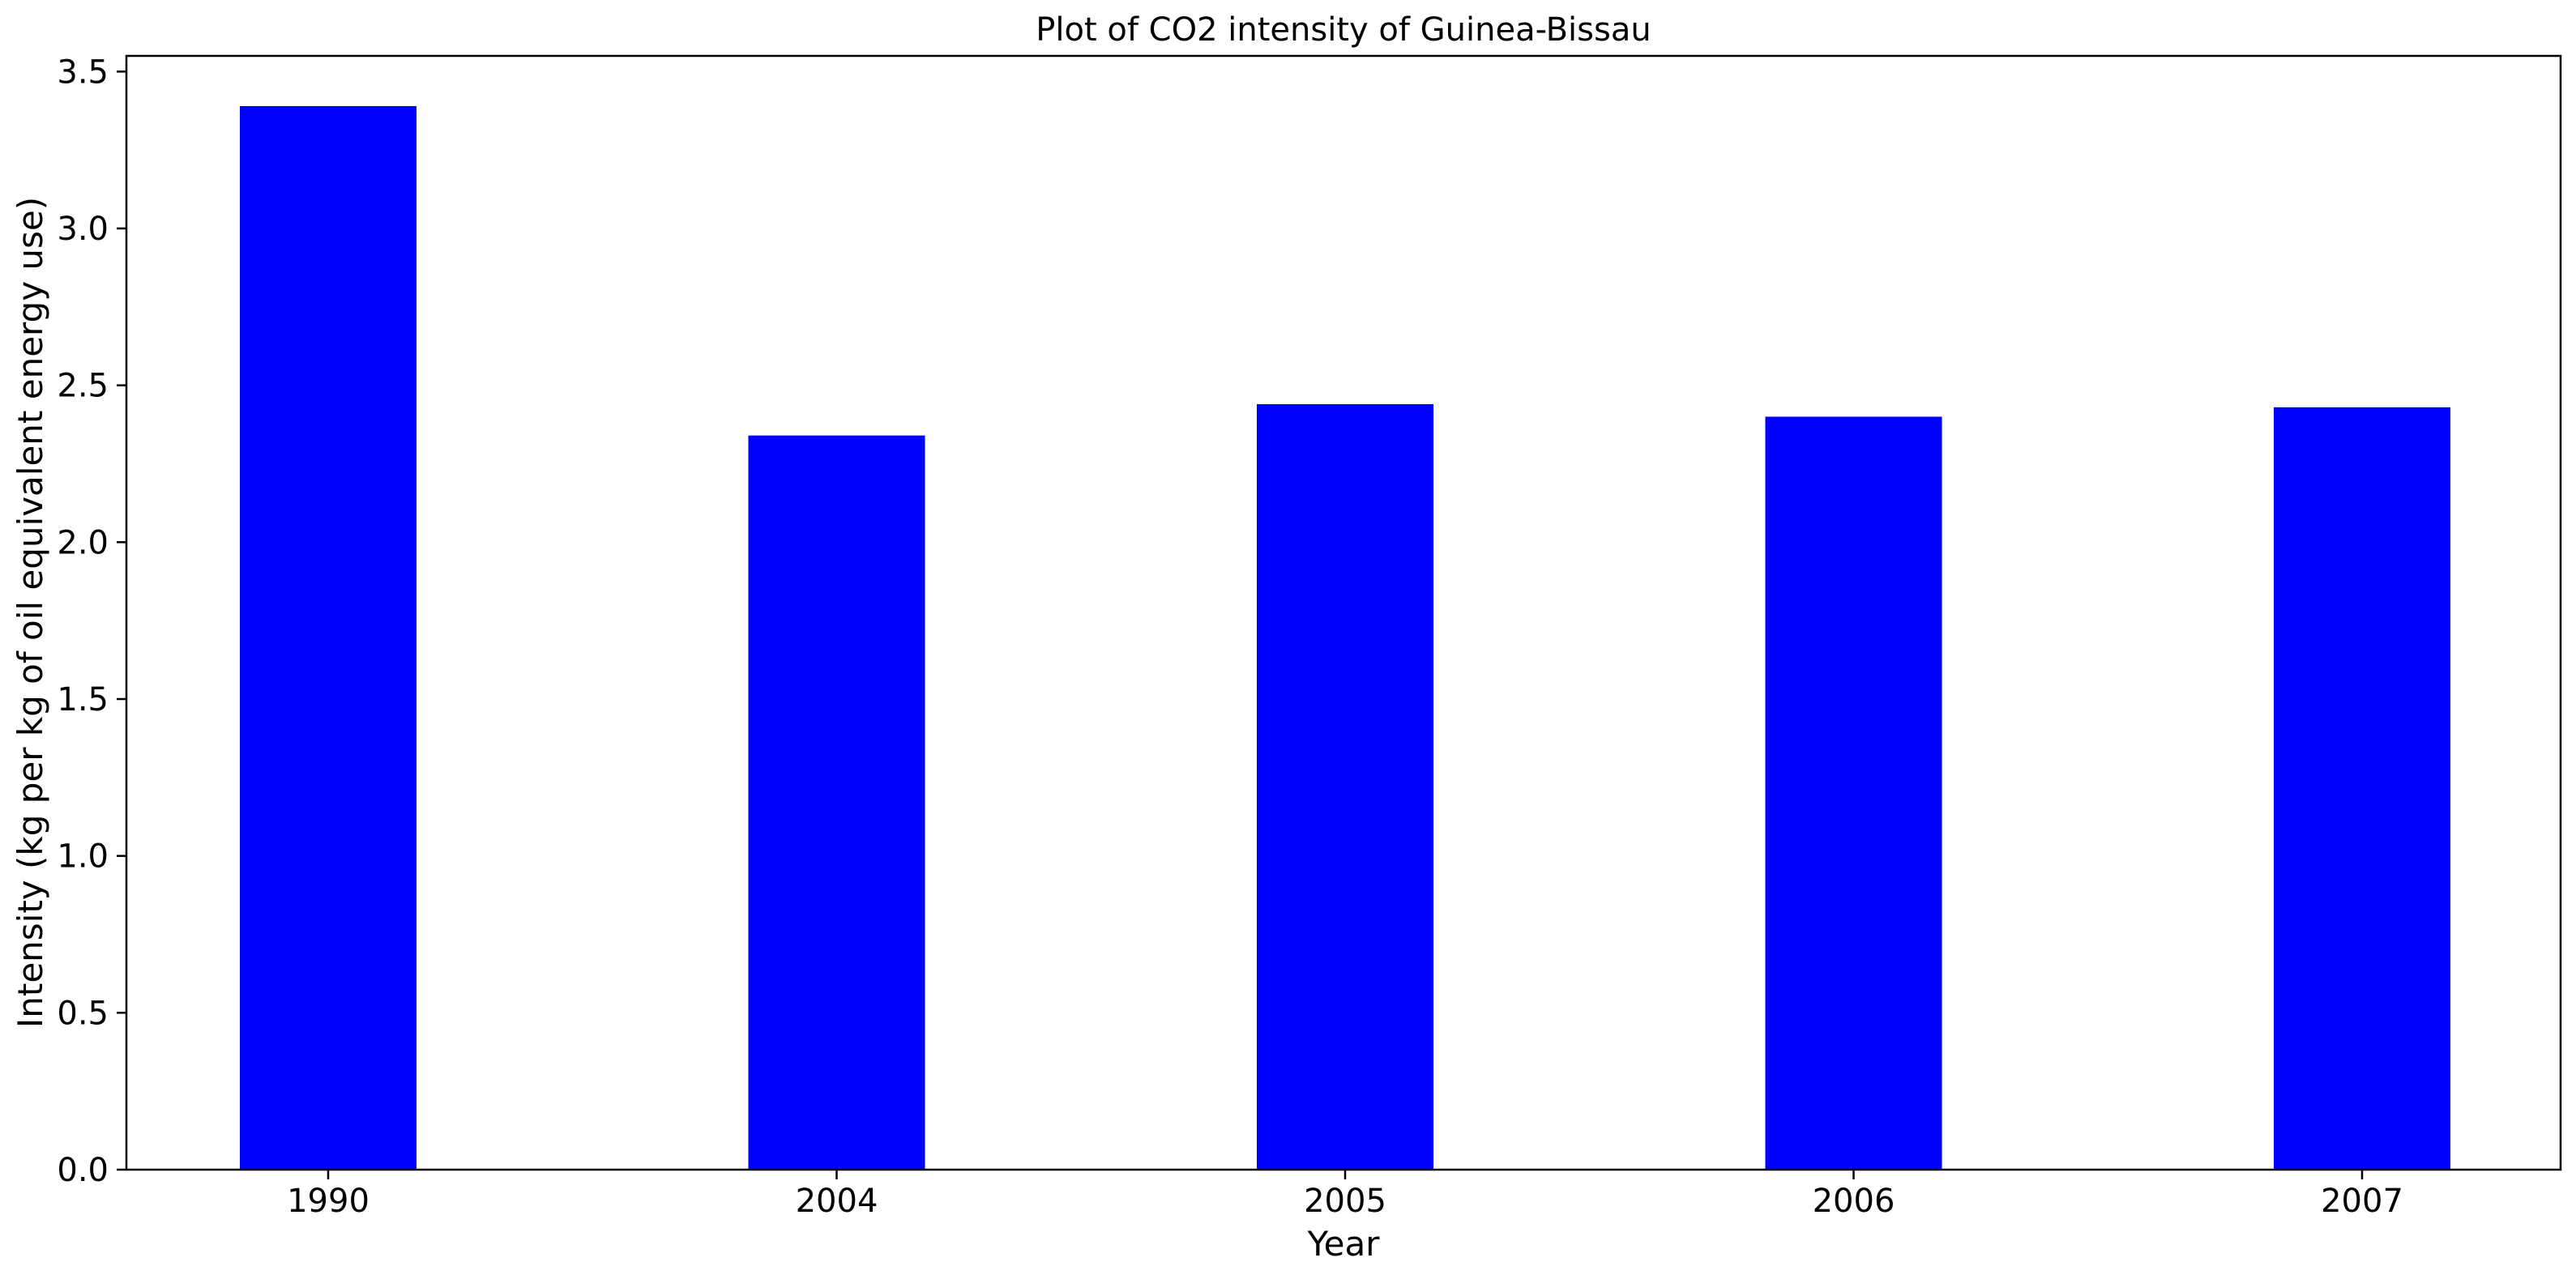 This screenshot has width=2576, height=1279. What do you see at coordinates (328, 1201) in the screenshot?
I see `x-tick-label-1990: 1990` at bounding box center [328, 1201].